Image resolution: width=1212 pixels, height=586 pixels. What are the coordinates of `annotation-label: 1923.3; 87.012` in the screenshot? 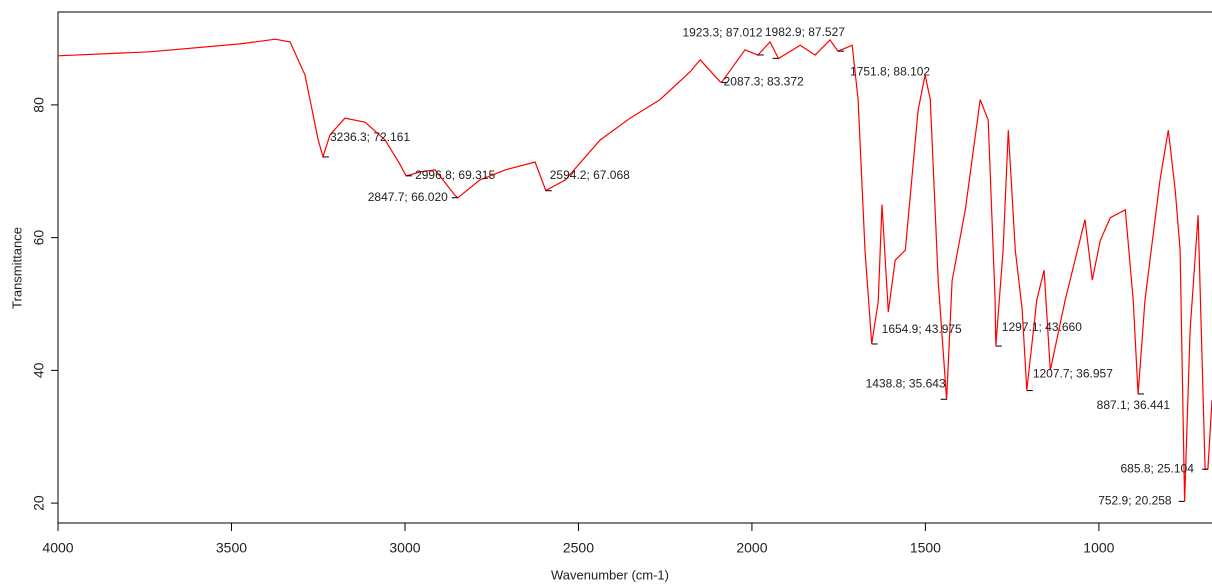 It's located at (722, 33).